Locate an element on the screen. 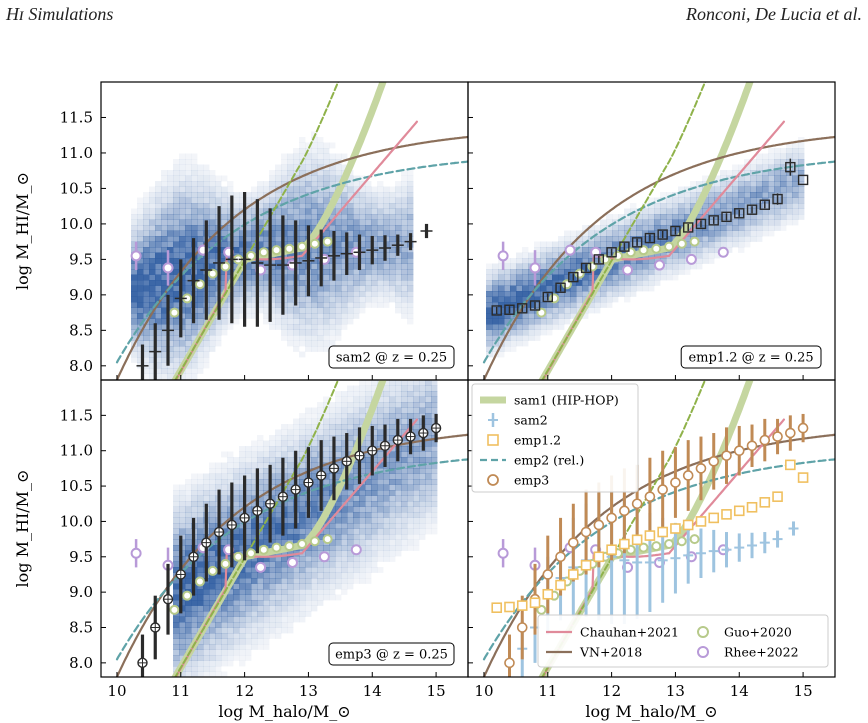  chauhan2021-curve is located at coordinates (296, 250).